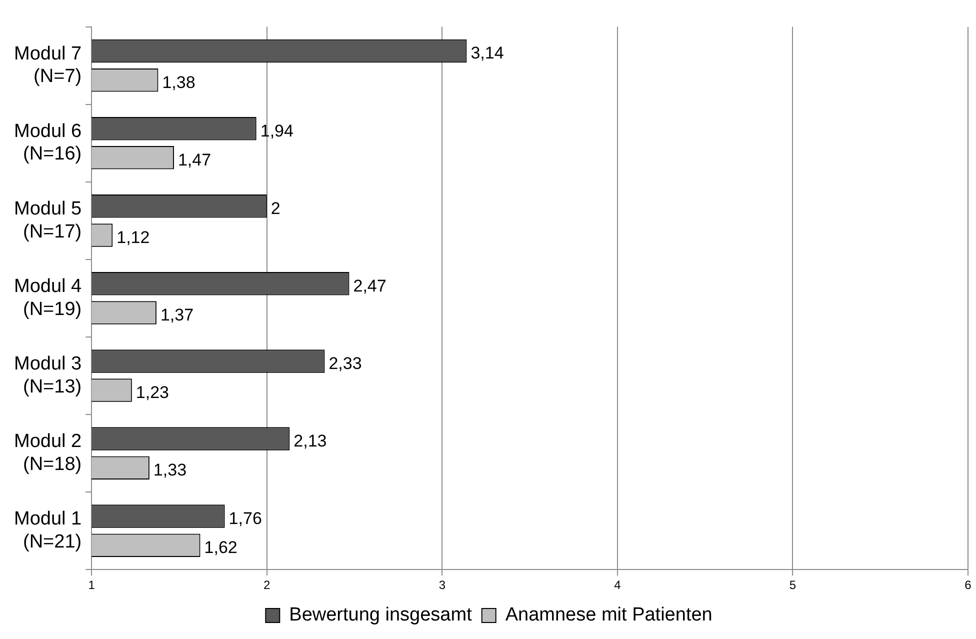 The width and height of the screenshot is (976, 639). What do you see at coordinates (48, 530) in the screenshot?
I see `y-tick-label: Modul 1 (N=21)` at bounding box center [48, 530].